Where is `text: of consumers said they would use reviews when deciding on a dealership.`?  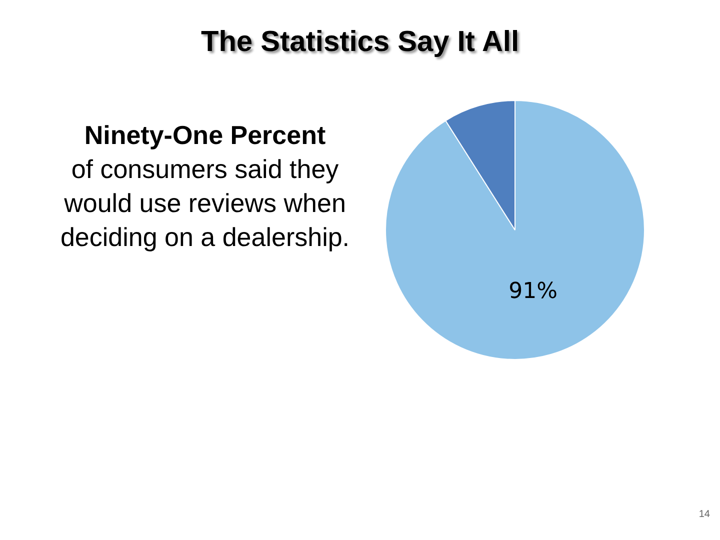 text: of consumers said they would use reviews when deciding on a dealership. is located at coordinates (205, 203).